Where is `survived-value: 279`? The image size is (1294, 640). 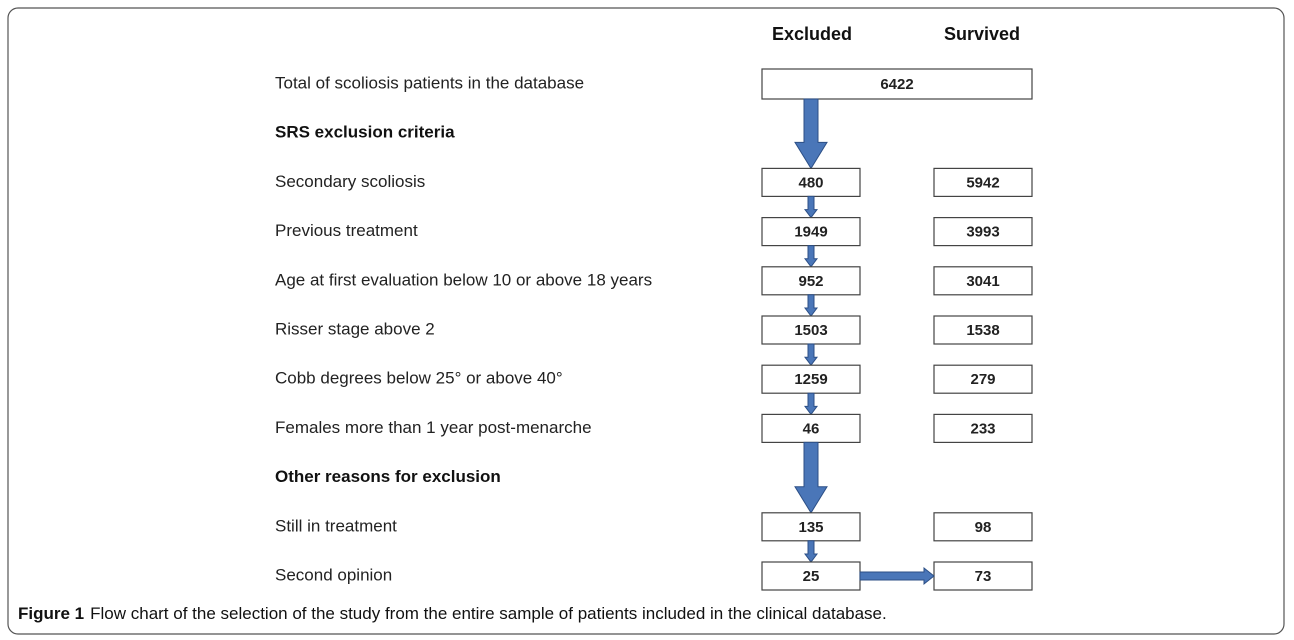
survived-value: 279 is located at coordinates (982, 379).